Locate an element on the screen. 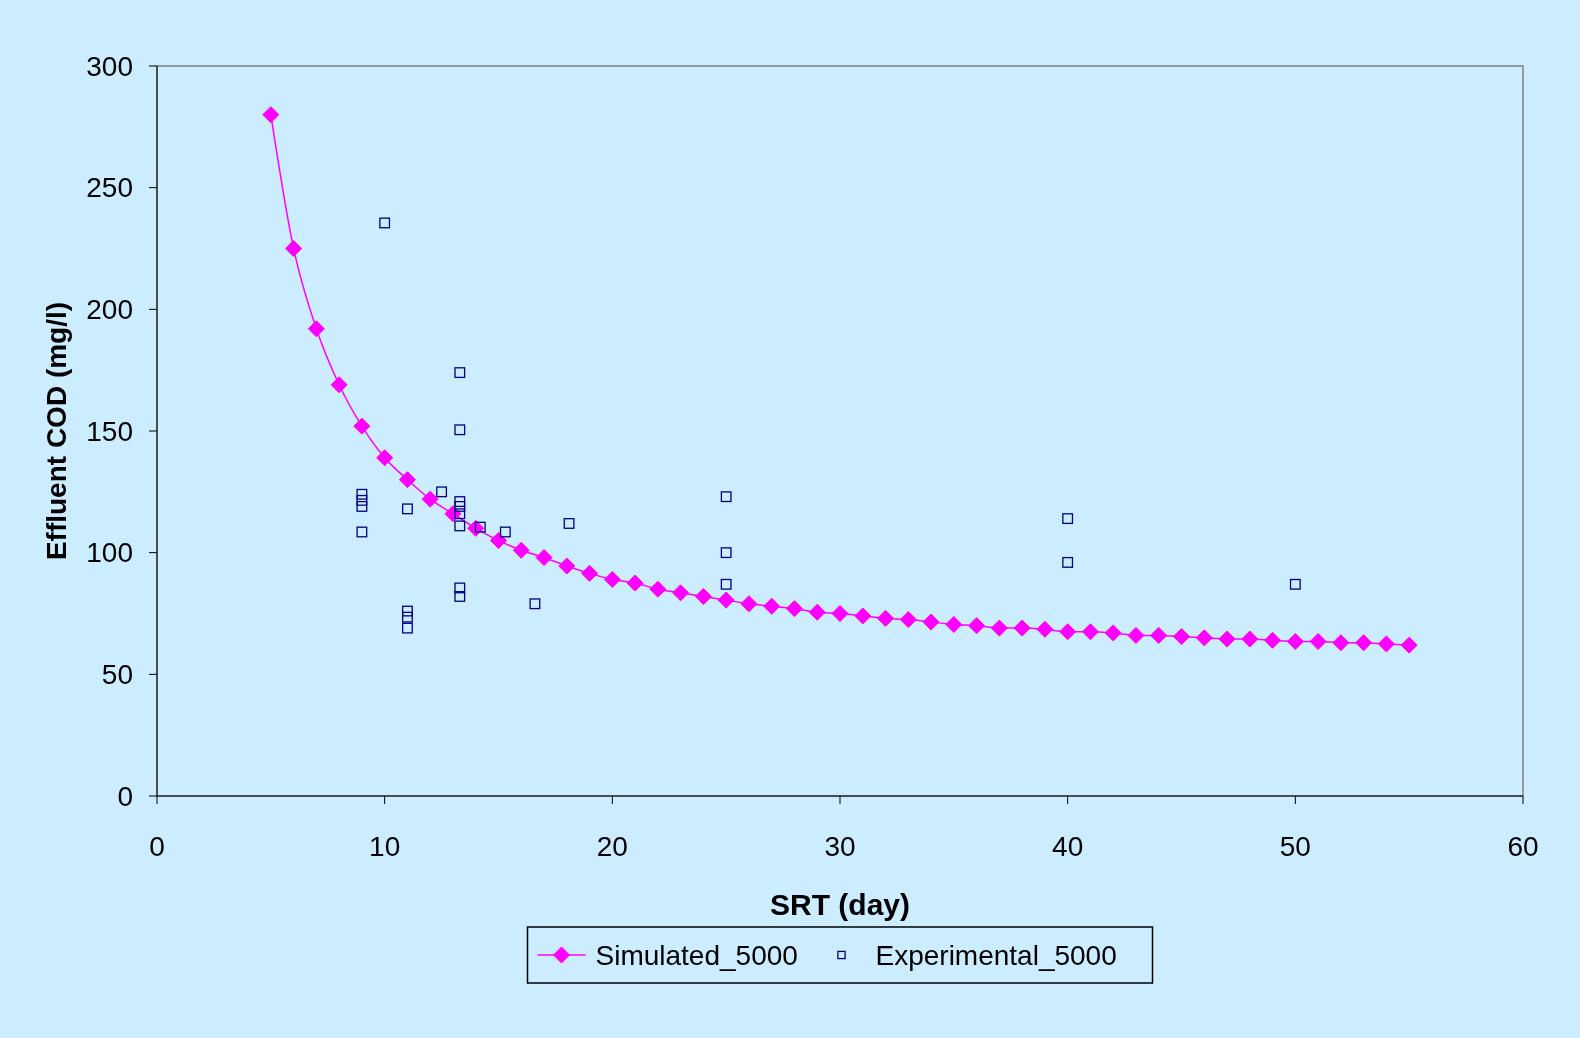 The image size is (1580, 1038). y-tick-label: 200 is located at coordinates (109, 310).